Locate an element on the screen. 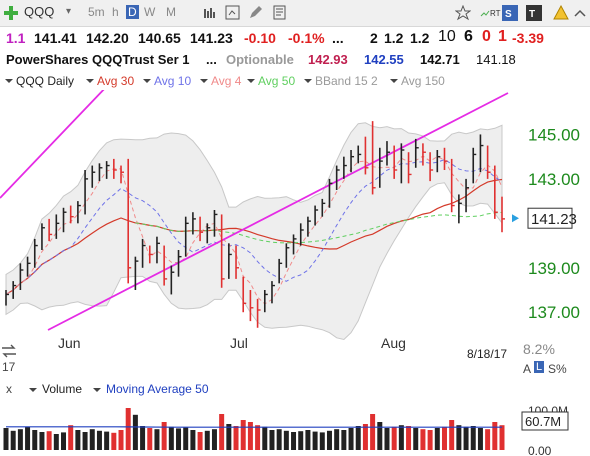  timeframe-w: W is located at coordinates (150, 12).